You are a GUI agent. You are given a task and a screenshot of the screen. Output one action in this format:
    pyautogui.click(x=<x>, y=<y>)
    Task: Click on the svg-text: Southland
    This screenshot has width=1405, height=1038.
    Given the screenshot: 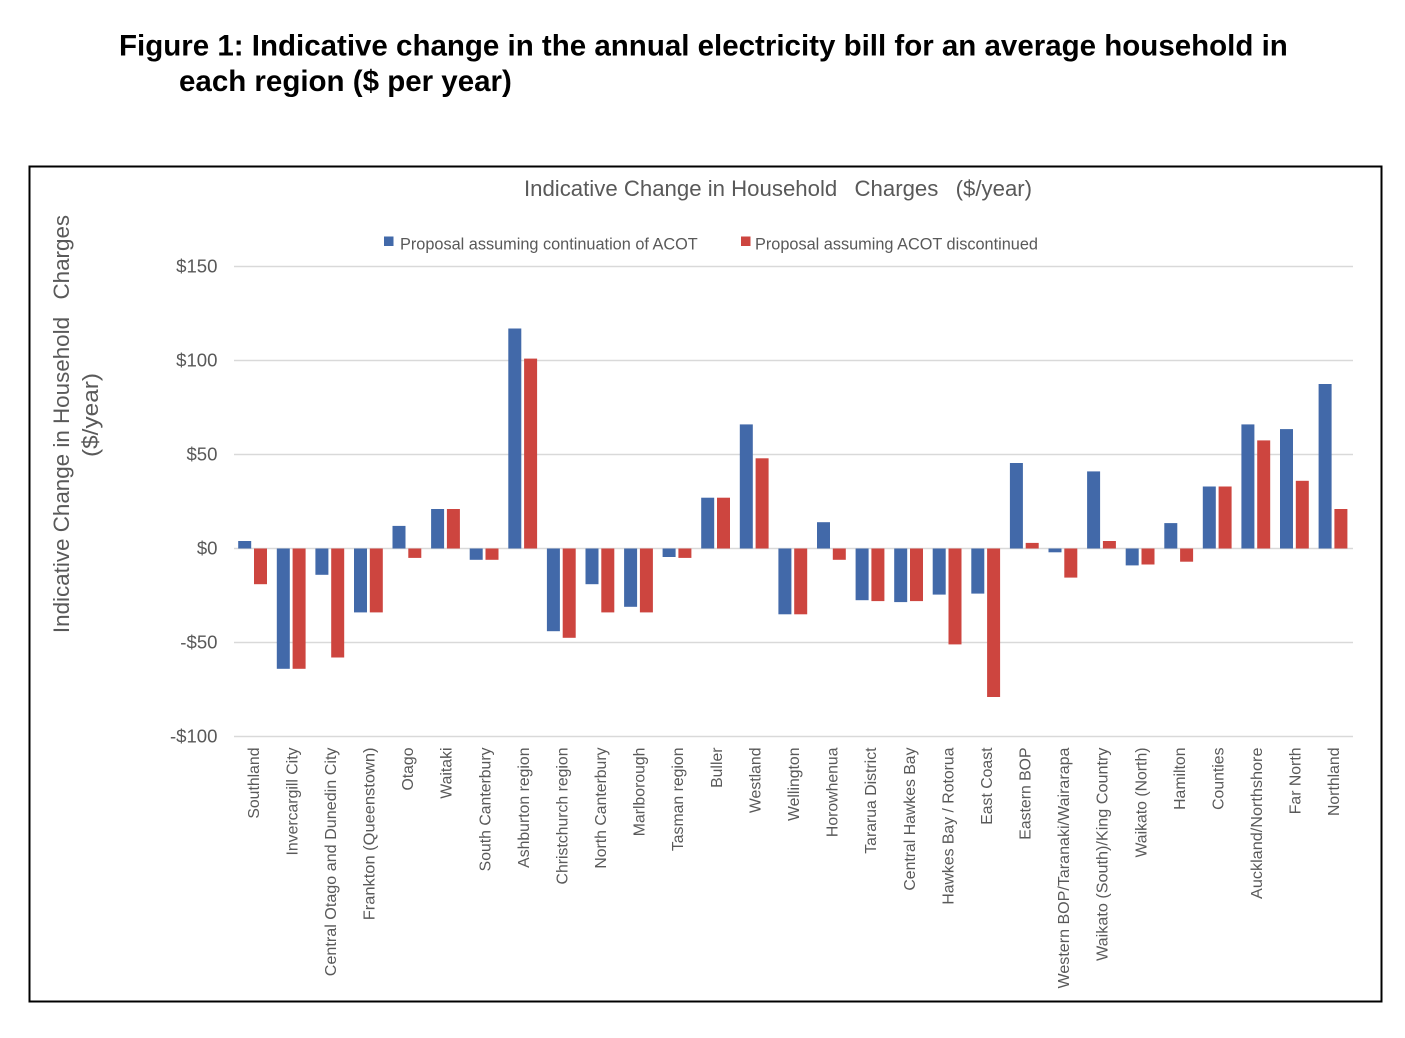 What is the action you would take?
    pyautogui.click(x=254, y=783)
    